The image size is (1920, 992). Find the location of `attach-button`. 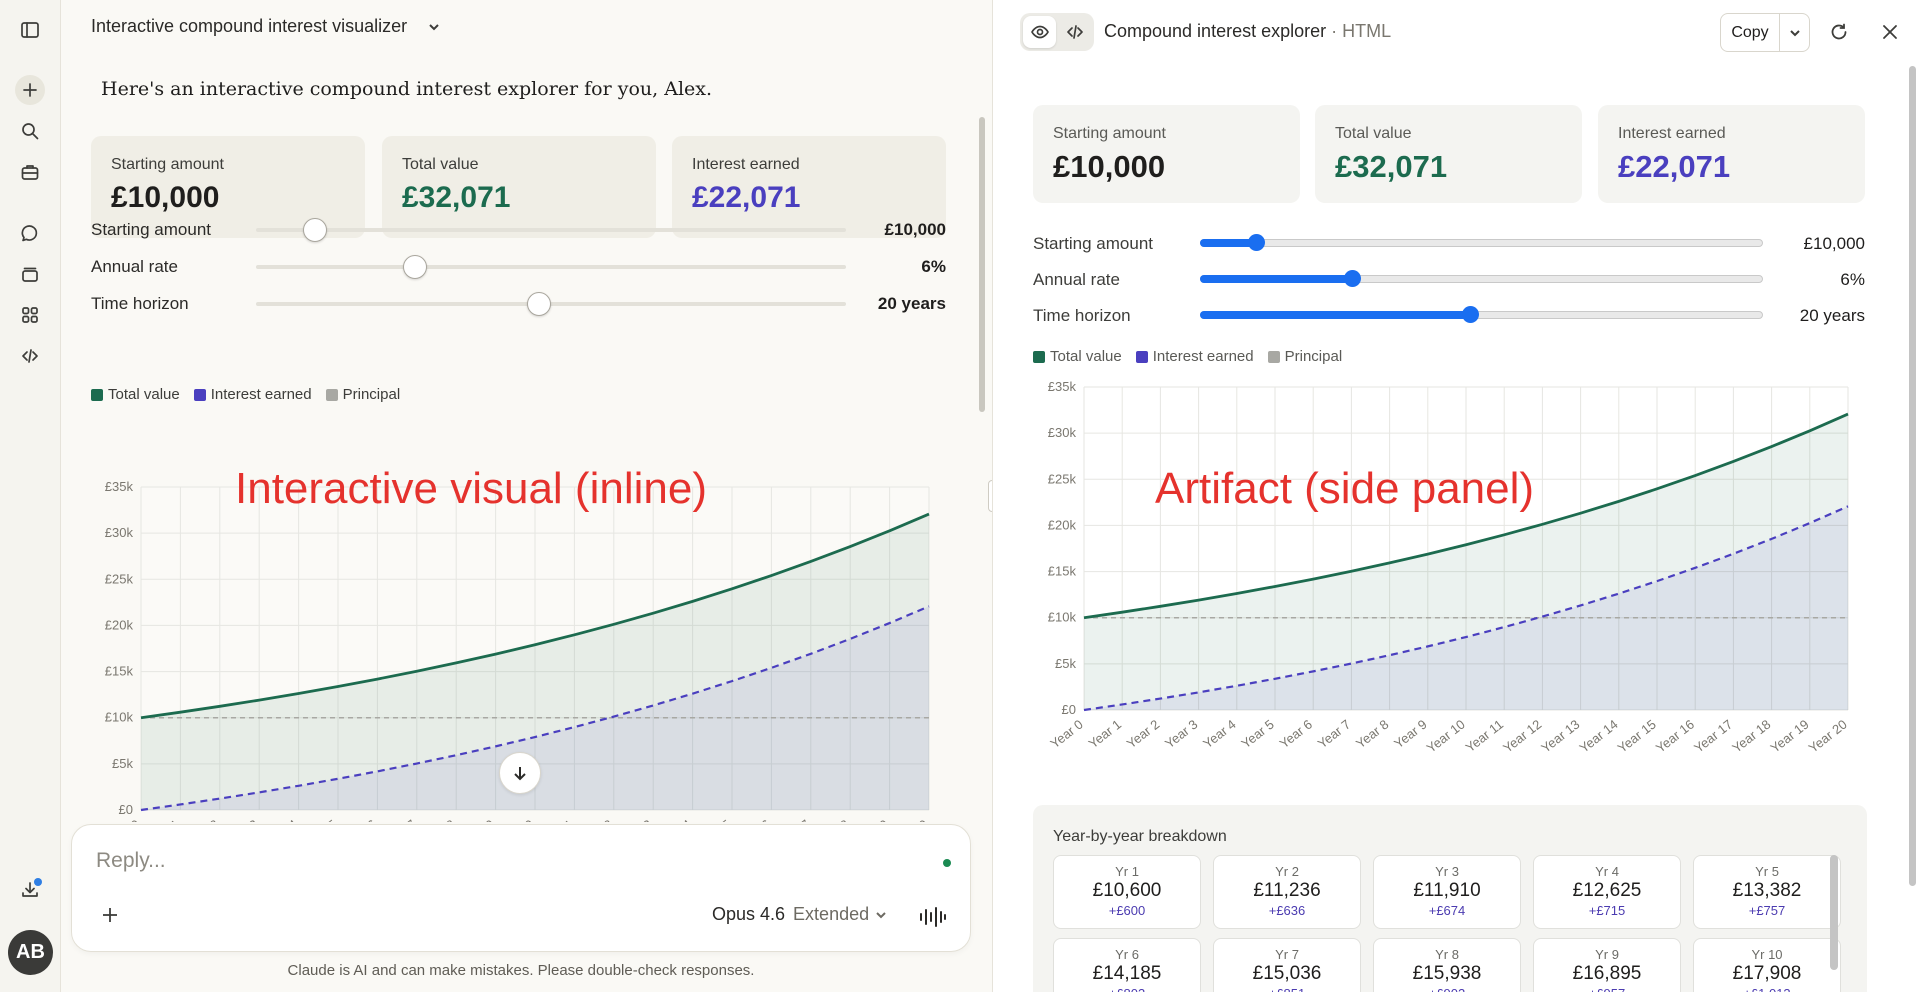

attach-button is located at coordinates (110, 915).